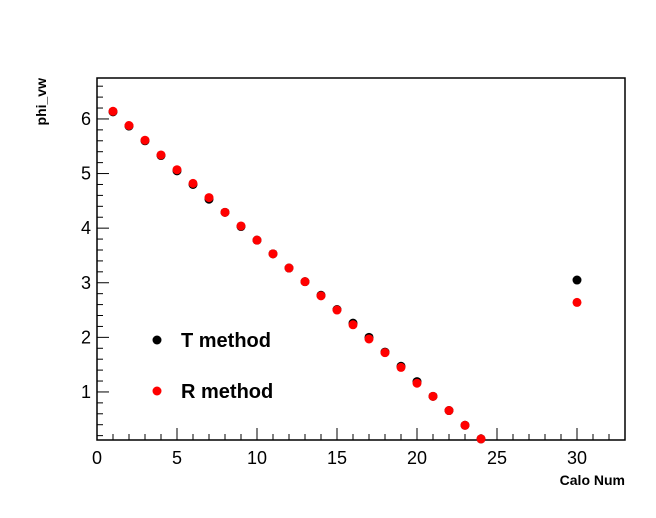 The height and width of the screenshot is (518, 656). What do you see at coordinates (577, 458) in the screenshot?
I see `x-tick-label: 30` at bounding box center [577, 458].